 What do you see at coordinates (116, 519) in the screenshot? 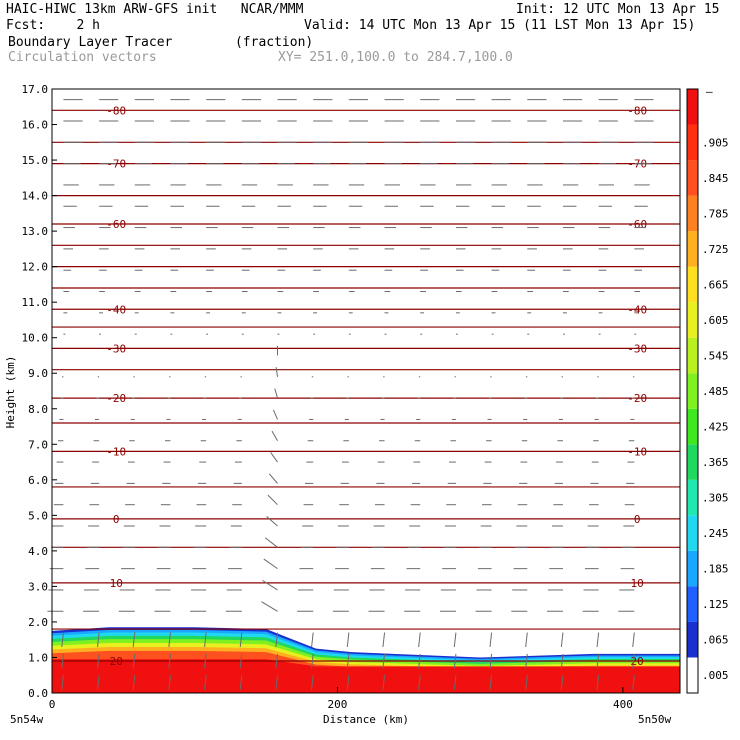
I see `temp-contour-label: 0` at bounding box center [116, 519].